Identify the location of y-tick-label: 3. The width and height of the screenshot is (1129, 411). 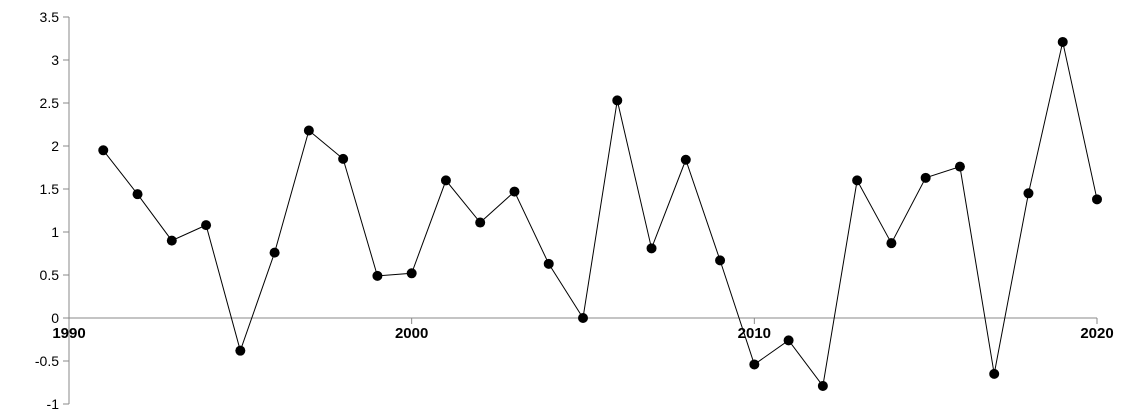
(55, 60).